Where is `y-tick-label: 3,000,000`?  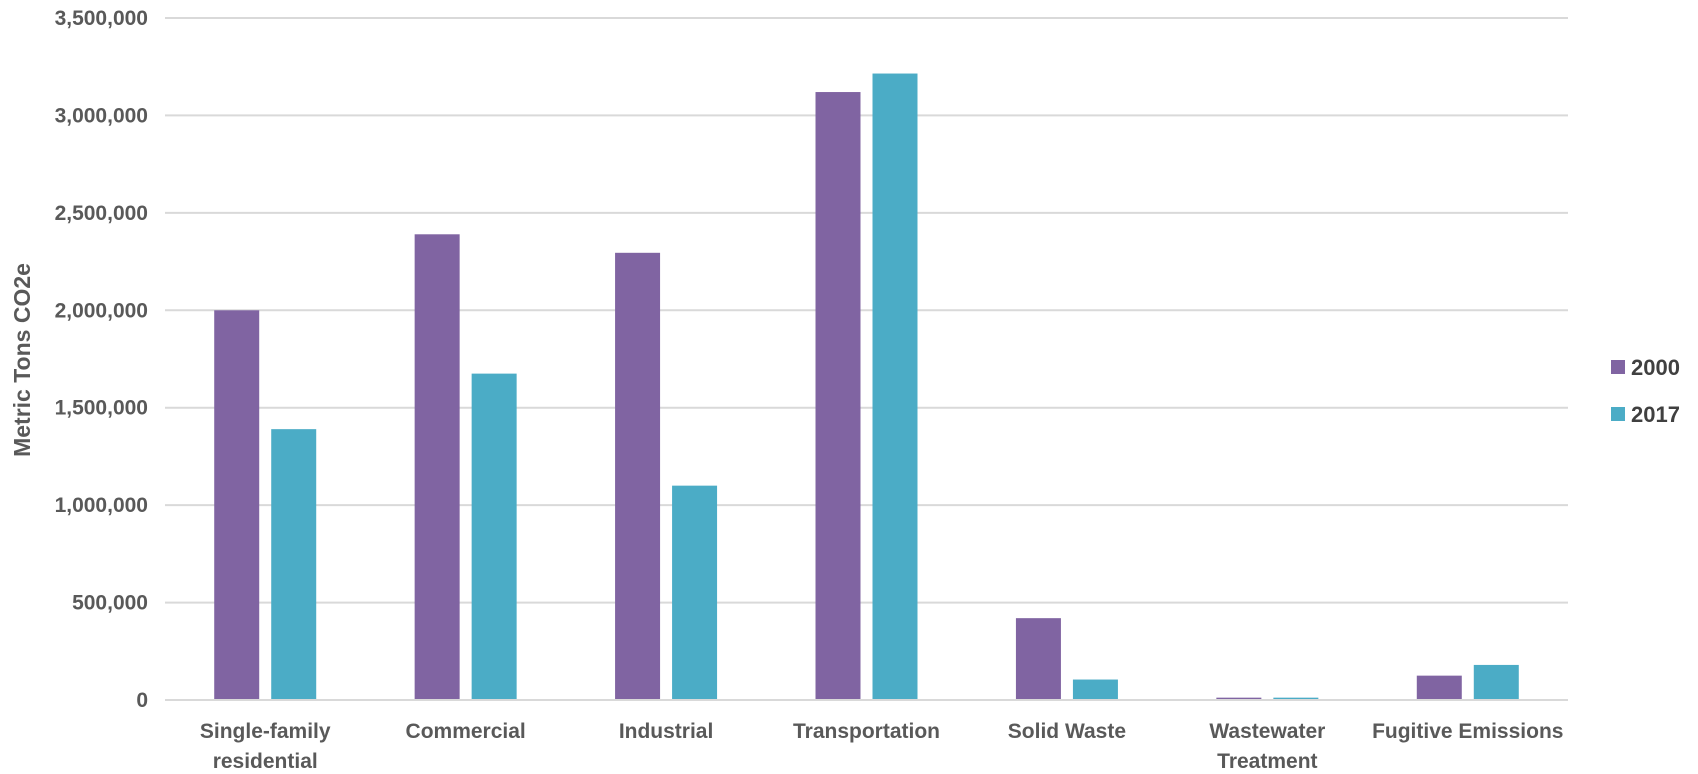 y-tick-label: 3,000,000 is located at coordinates (101, 115).